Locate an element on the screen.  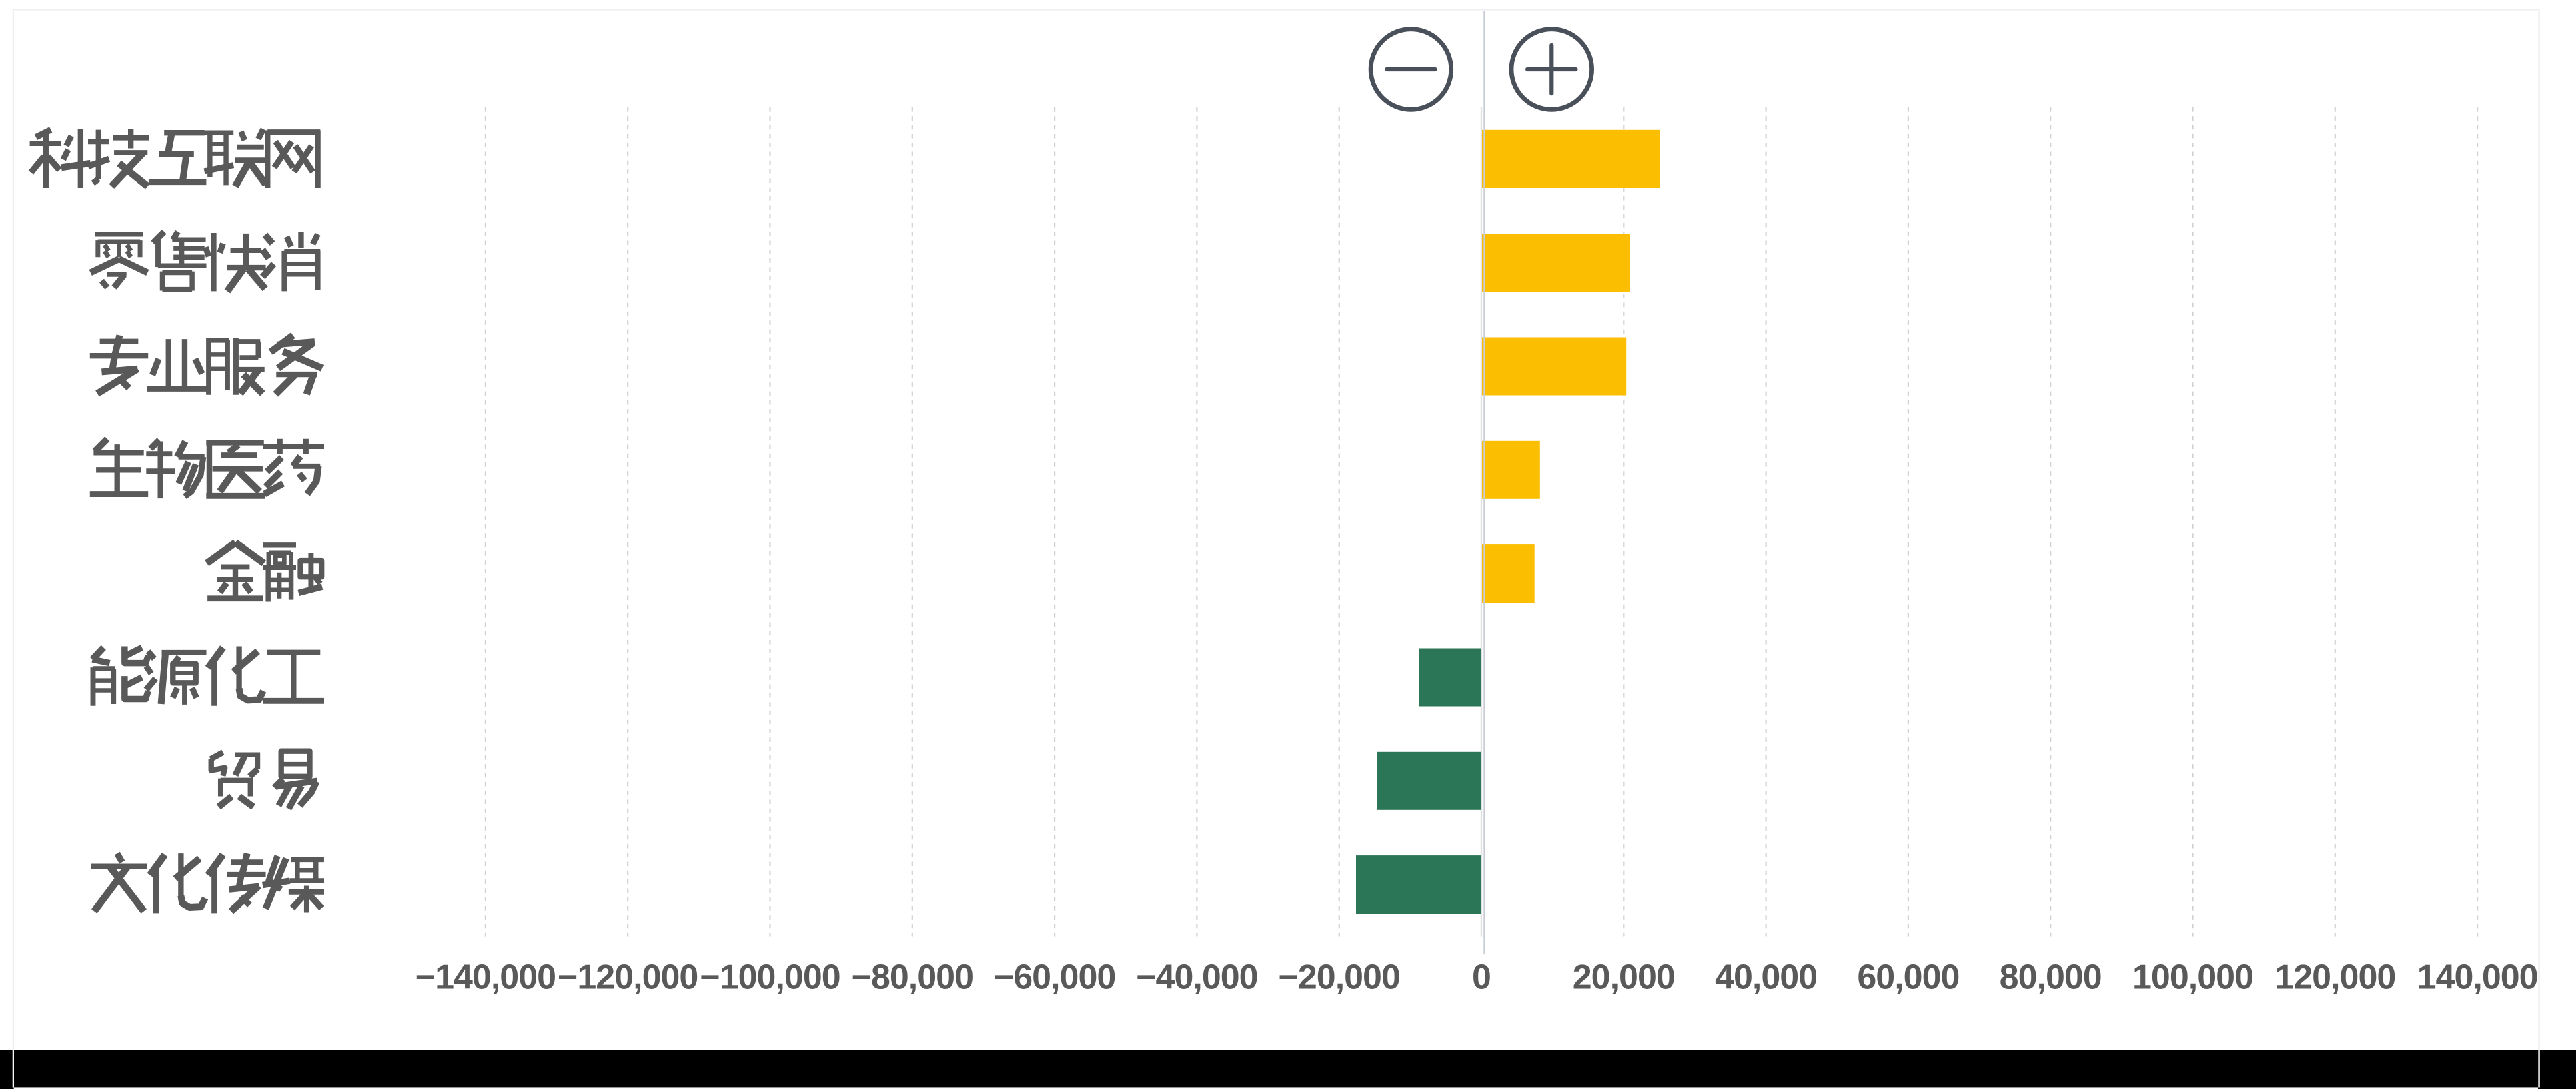
svg-text: −120,000 is located at coordinates (628, 977).